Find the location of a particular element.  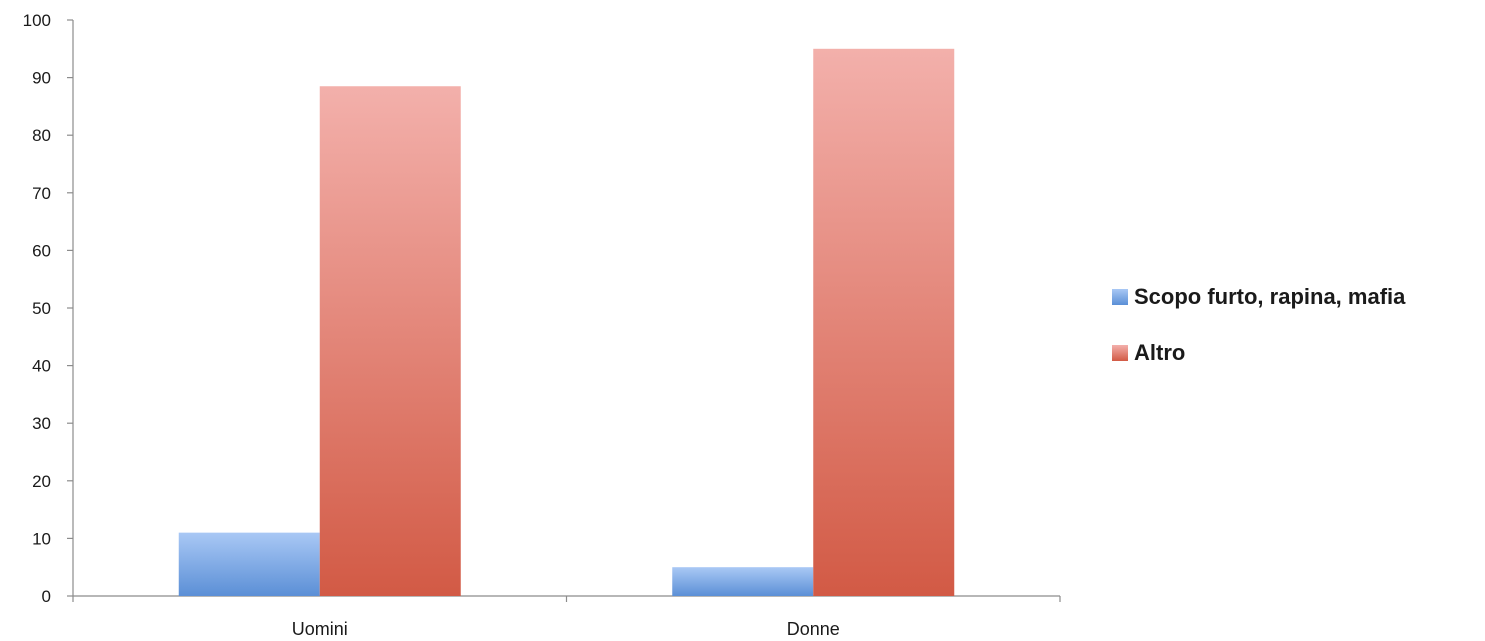

y-tick-label: 60 is located at coordinates (41, 250).